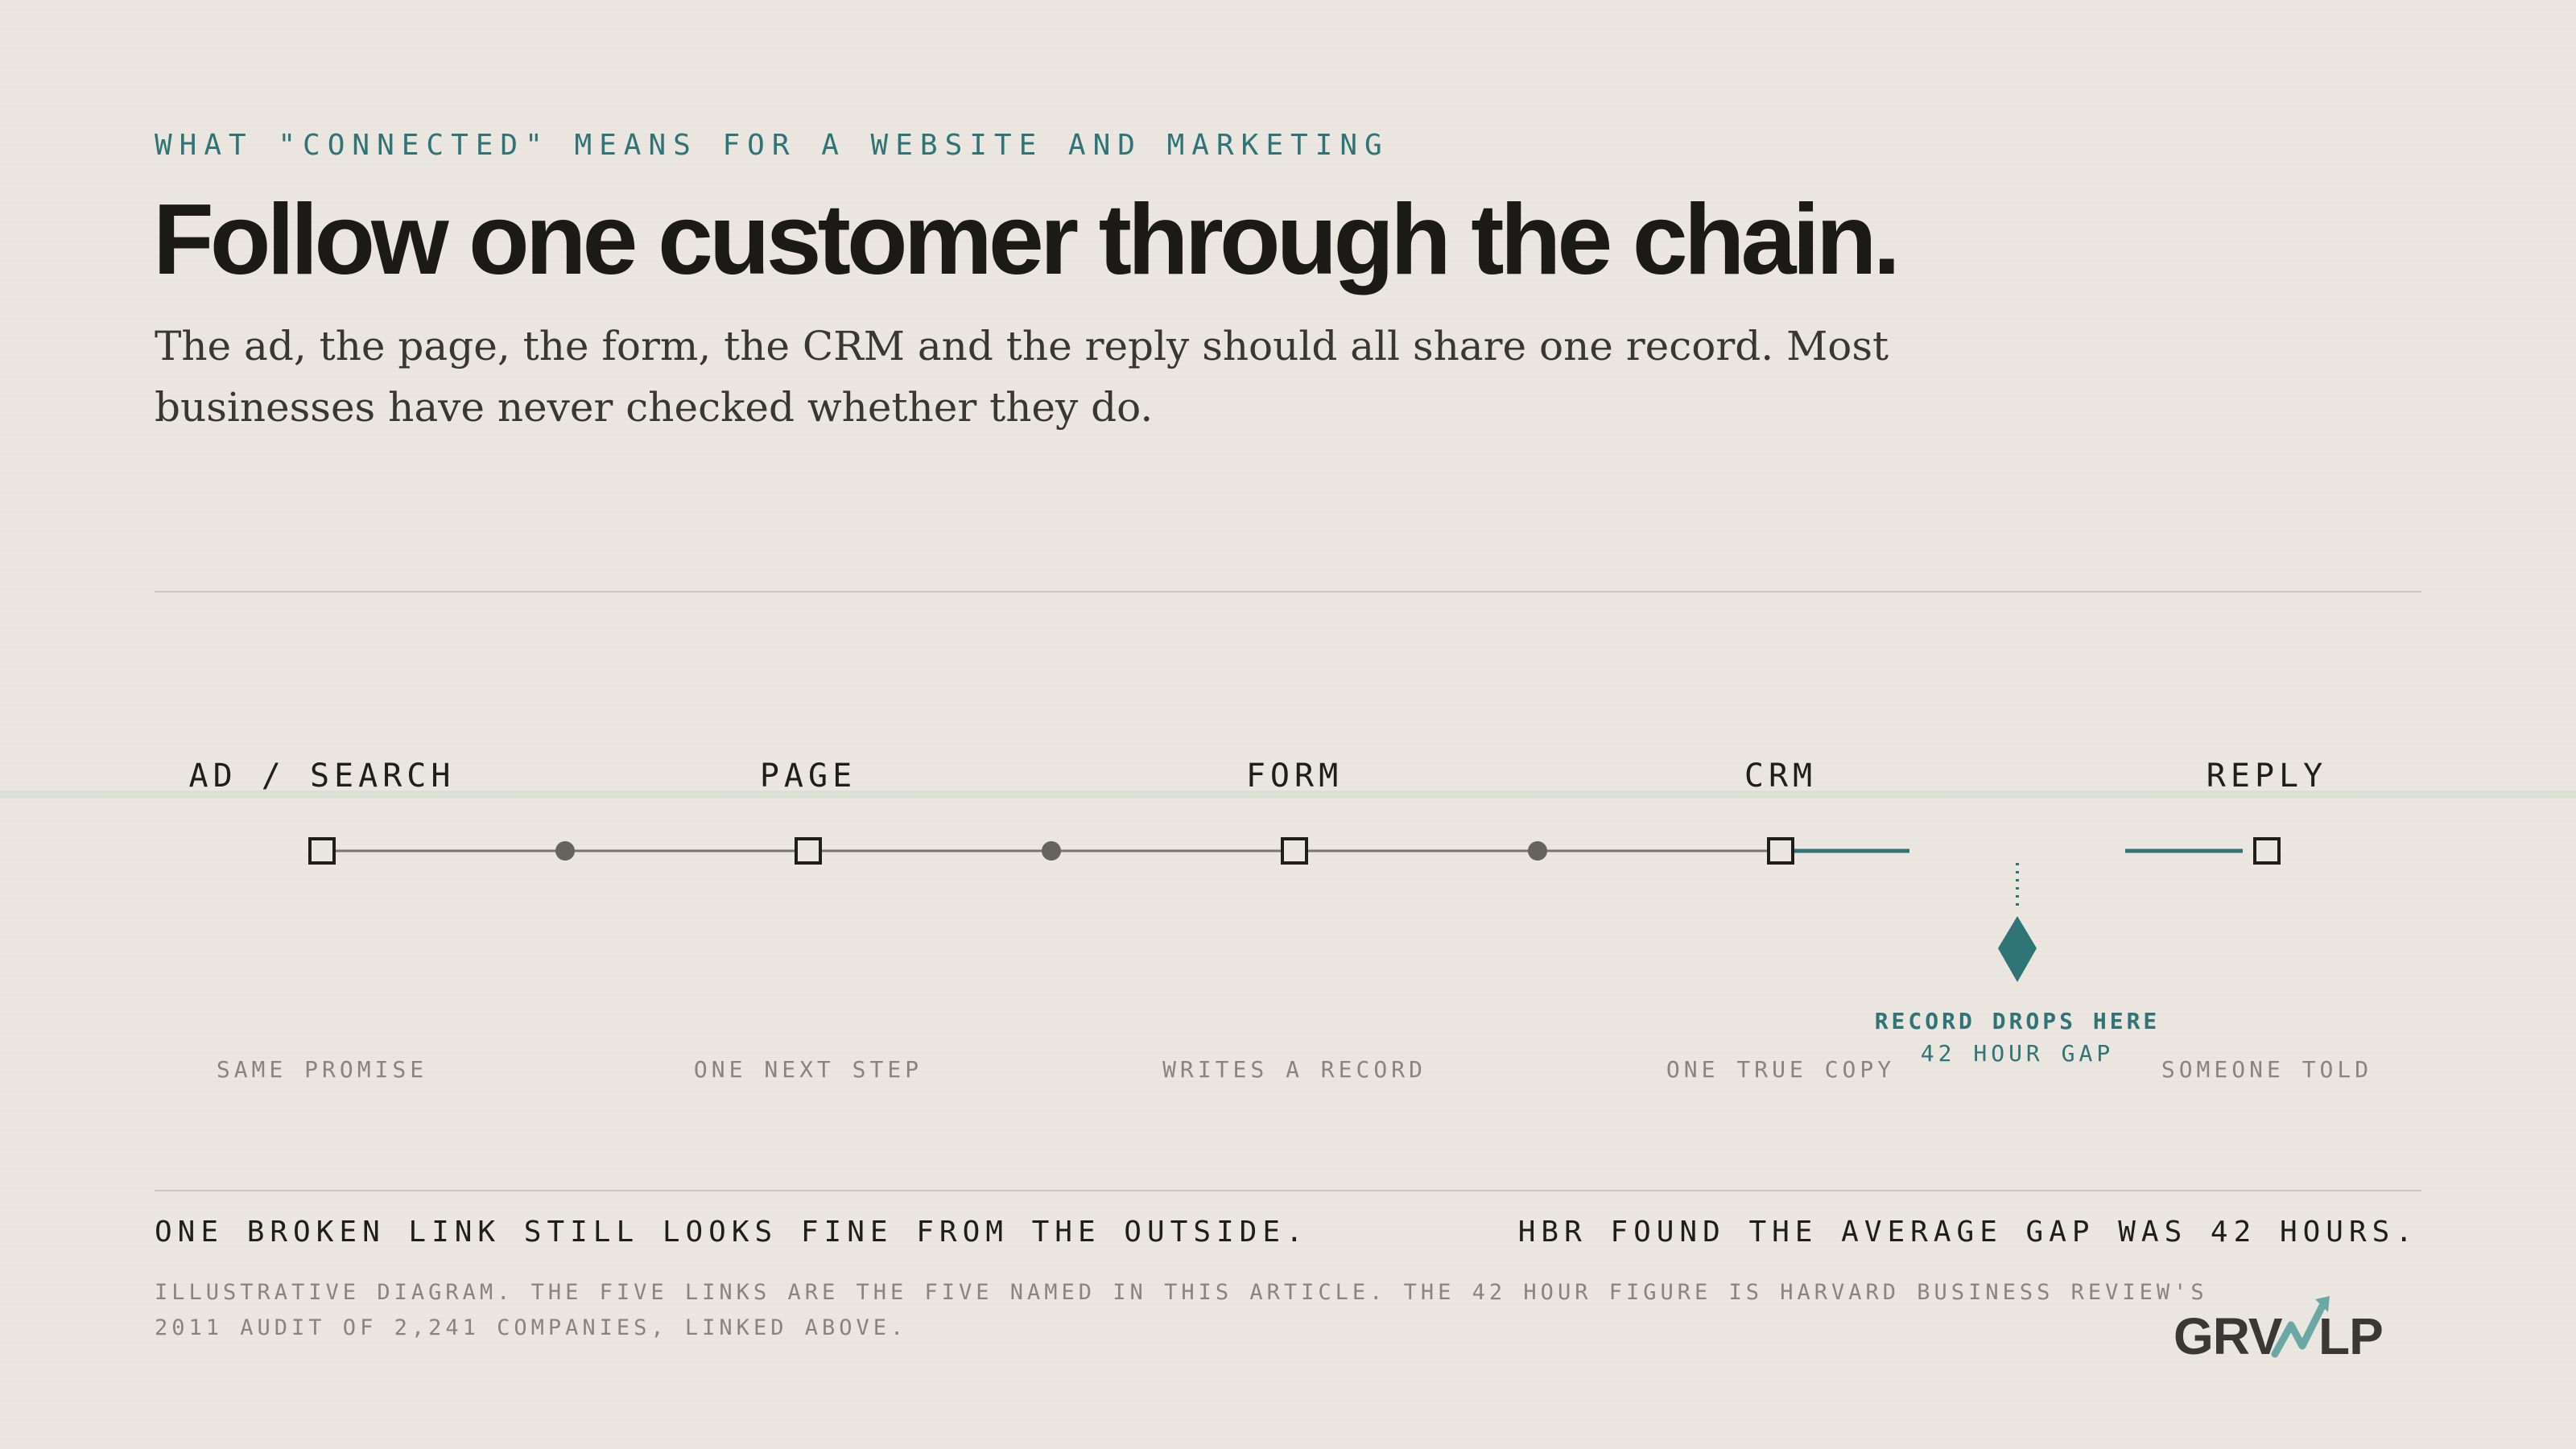 The image size is (2576, 1449). What do you see at coordinates (1780, 1069) in the screenshot?
I see `stage-caption: ONE TRUE COPY` at bounding box center [1780, 1069].